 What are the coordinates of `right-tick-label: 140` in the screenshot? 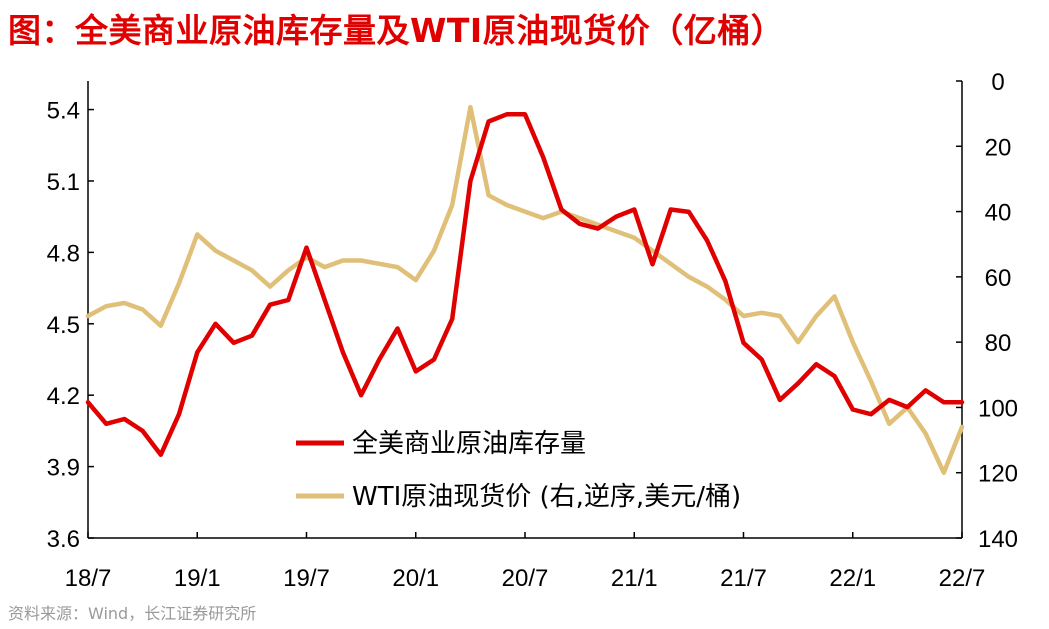 It's located at (998, 539).